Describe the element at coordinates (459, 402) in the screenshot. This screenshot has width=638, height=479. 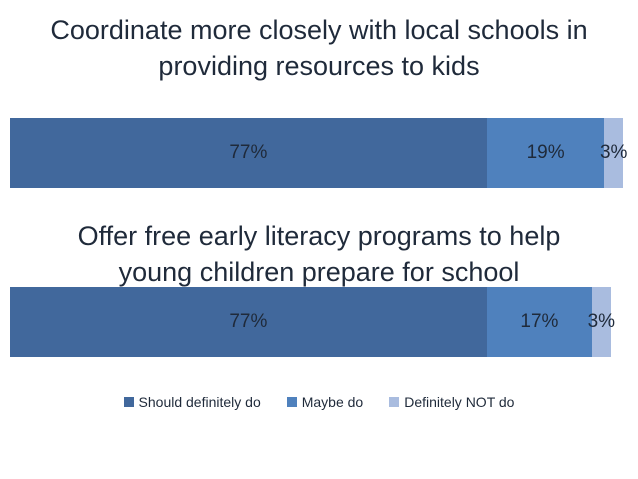
I see `legend-label: Definitely NOT do` at that location.